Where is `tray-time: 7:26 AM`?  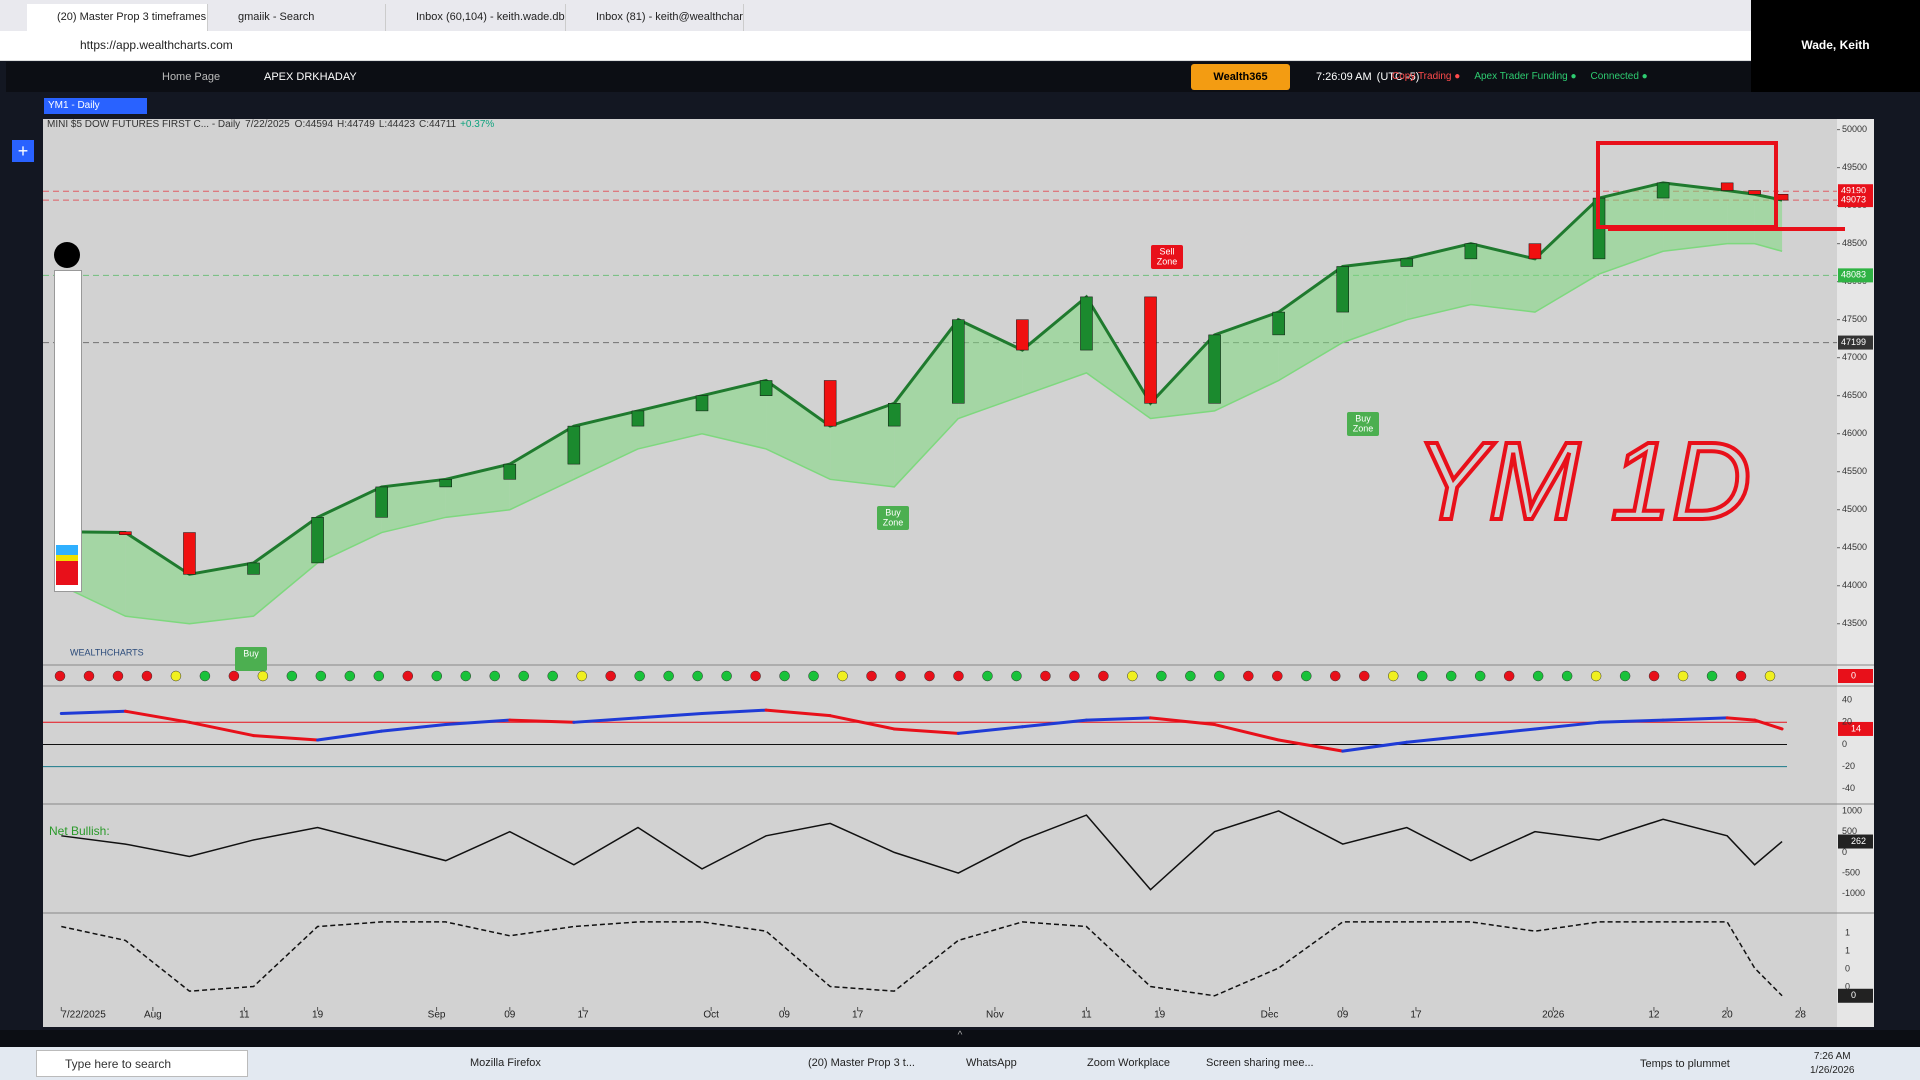
tray-time: 7:26 AM is located at coordinates (1832, 1056).